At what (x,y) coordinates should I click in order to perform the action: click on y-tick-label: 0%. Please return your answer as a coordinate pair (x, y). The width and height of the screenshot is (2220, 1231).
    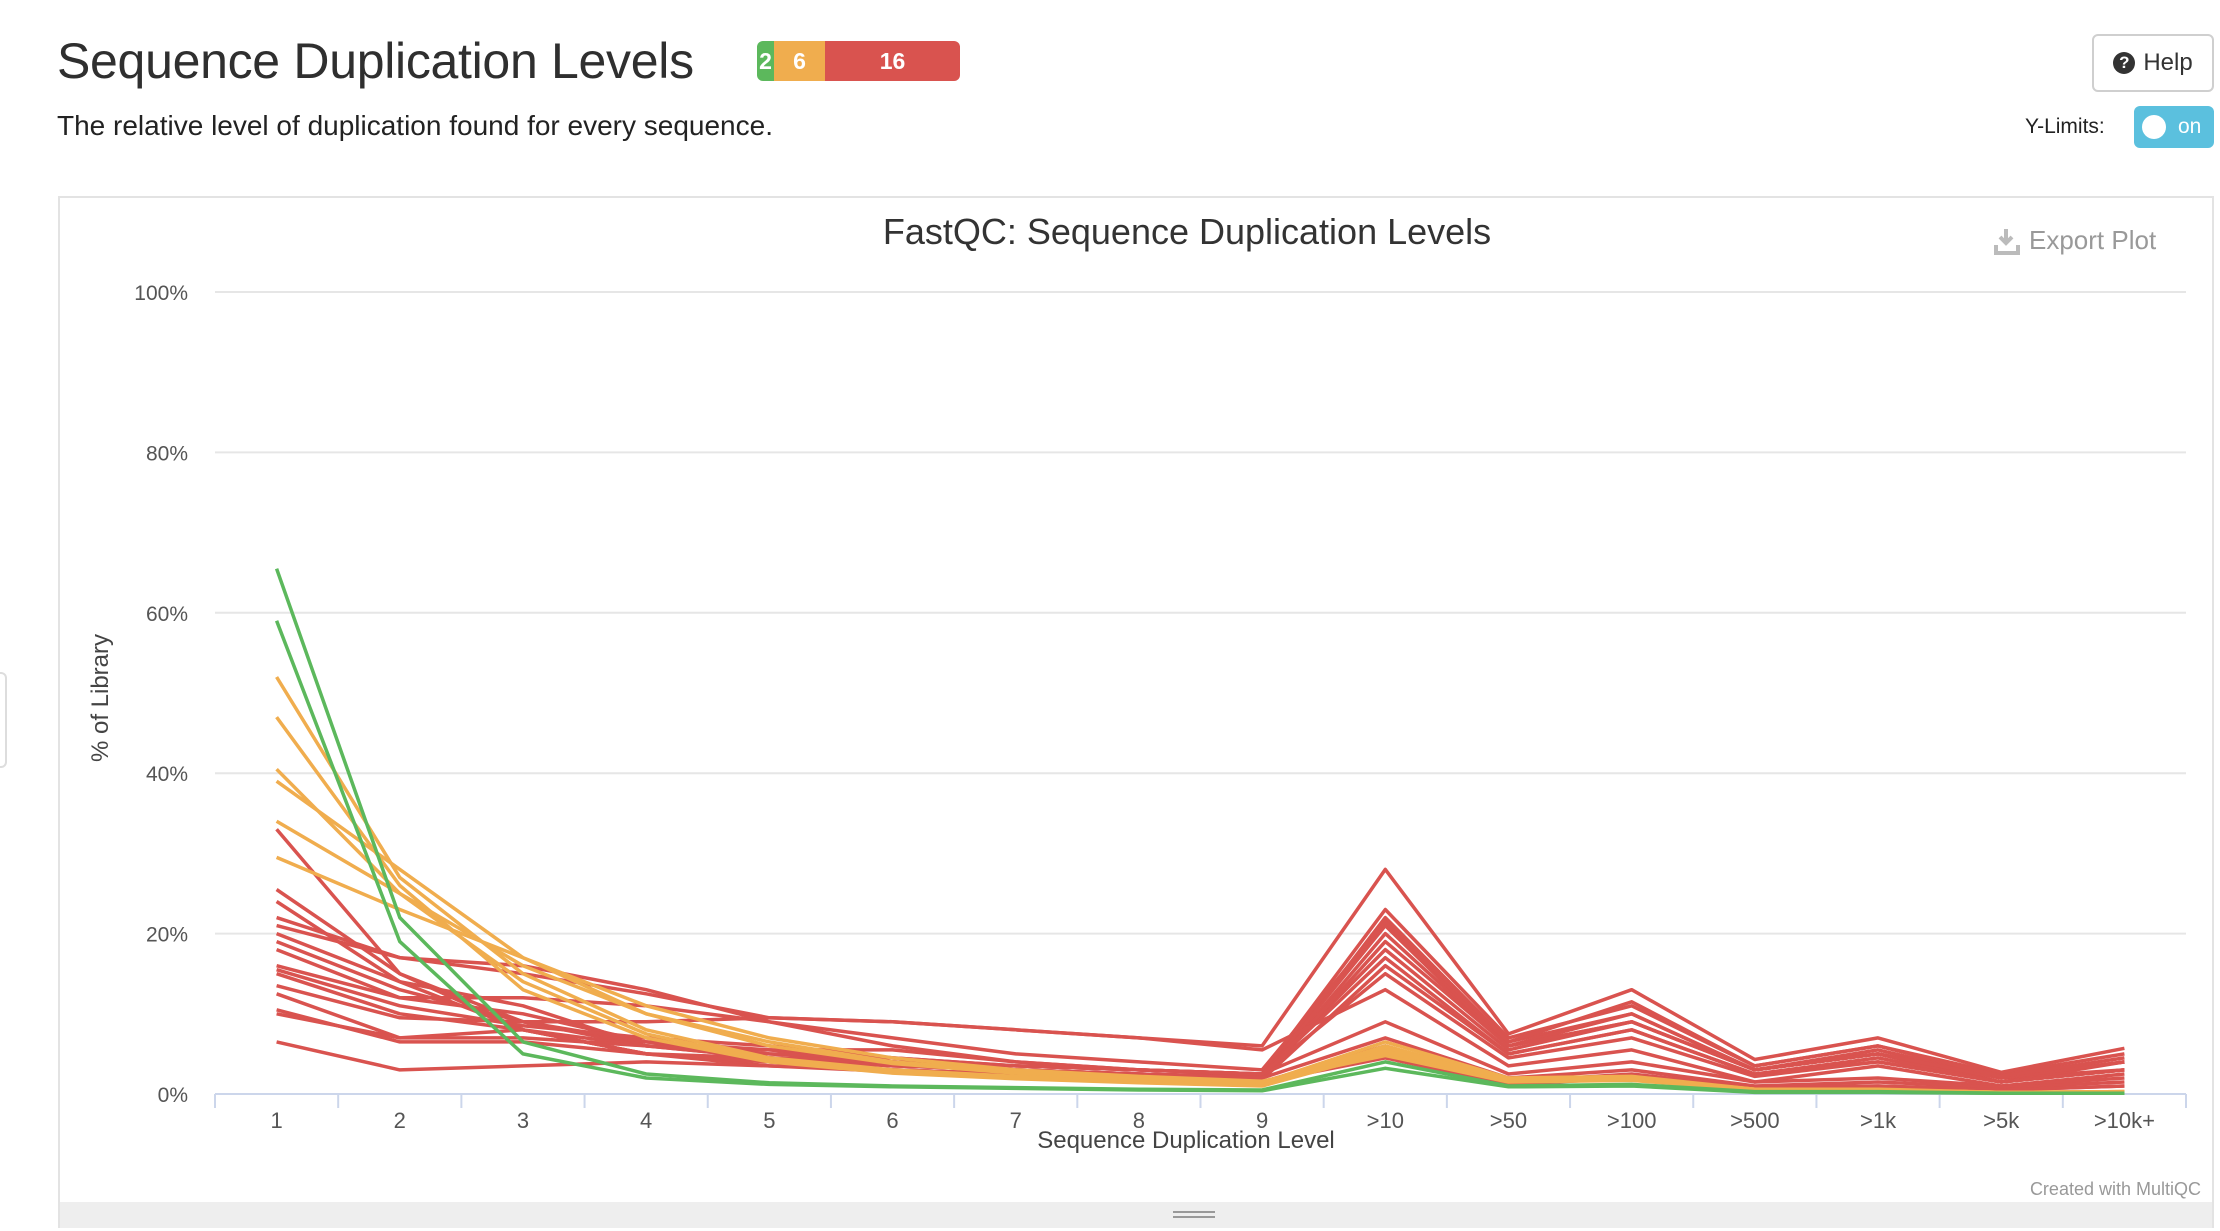
    Looking at the image, I should click on (173, 1095).